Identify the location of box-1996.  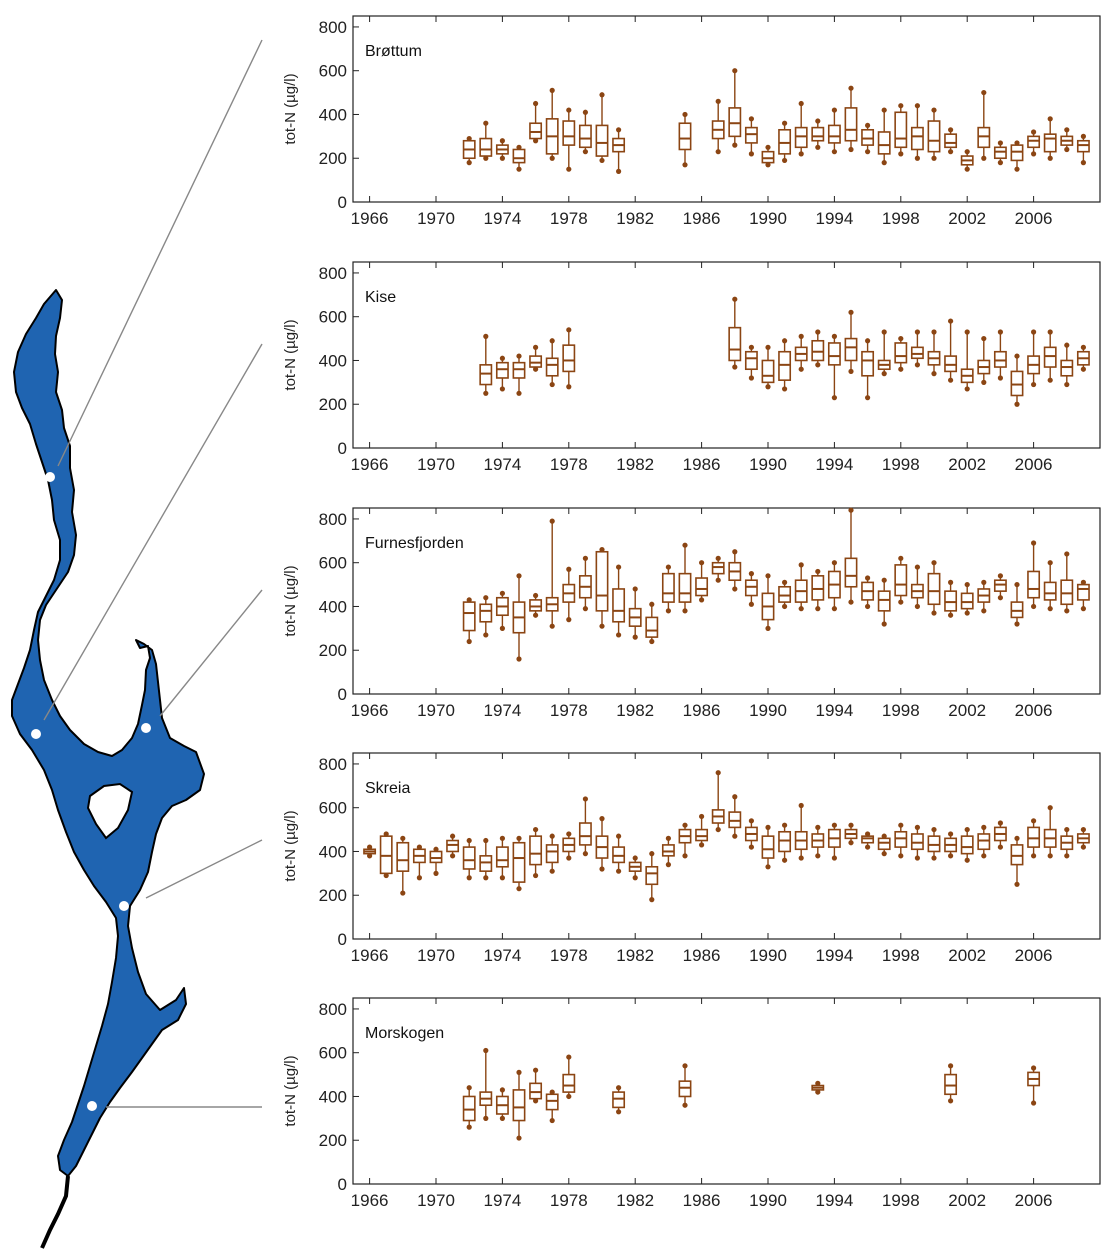
(868, 138).